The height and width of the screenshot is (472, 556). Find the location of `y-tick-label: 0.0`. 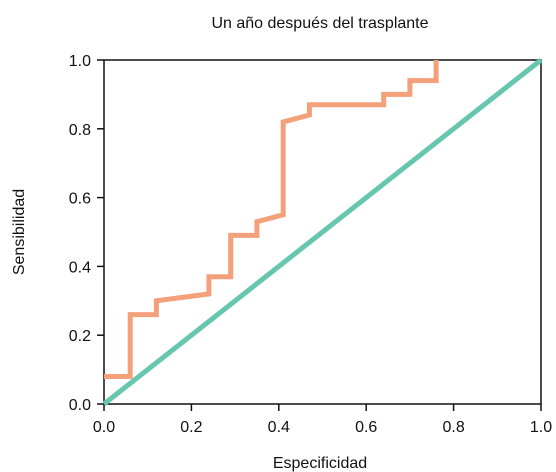

y-tick-label: 0.0 is located at coordinates (80, 405).